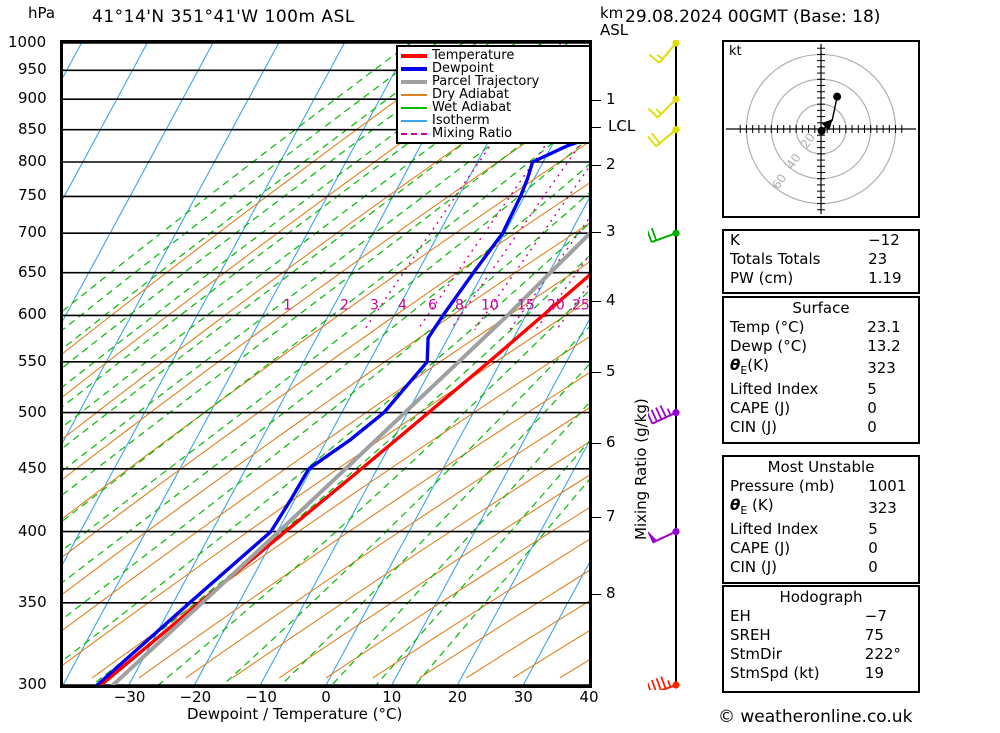 Image resolution: width=1000 pixels, height=733 pixels. What do you see at coordinates (614, 30) in the screenshot?
I see `height-unit-label-asl: ASL` at bounding box center [614, 30].